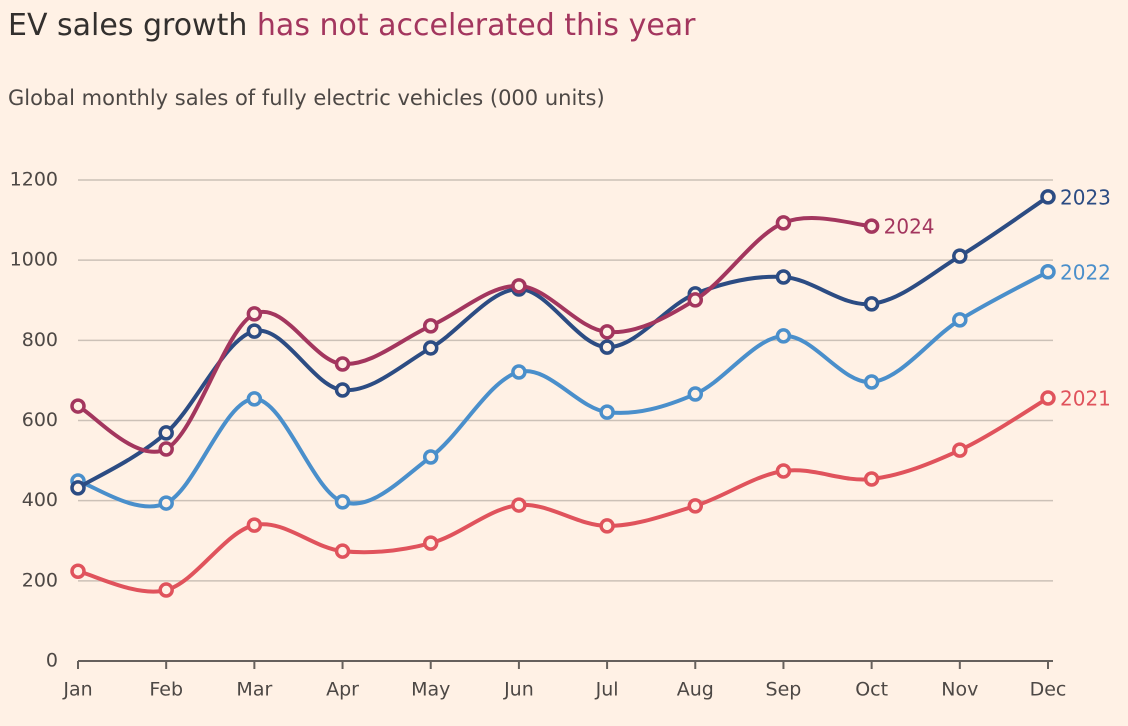  Describe the element at coordinates (1085, 399) in the screenshot. I see `series-label: 2021` at that location.